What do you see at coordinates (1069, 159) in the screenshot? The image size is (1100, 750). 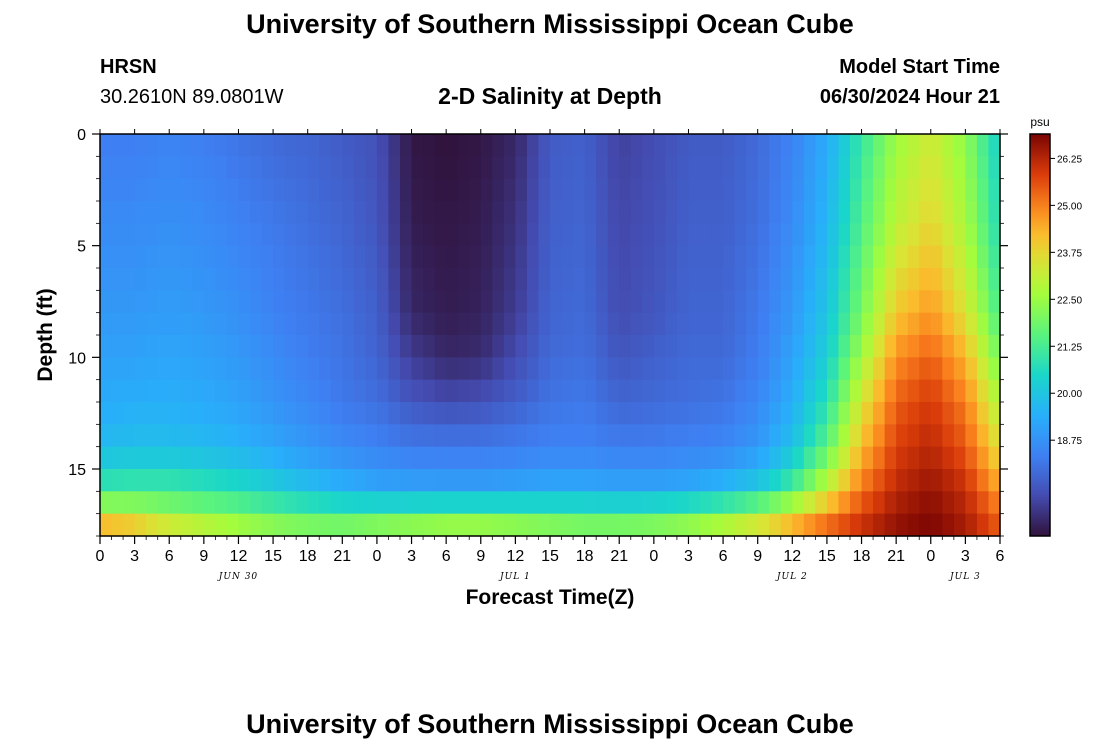 I see `colorbar-tick-label: 26.25` at bounding box center [1069, 159].